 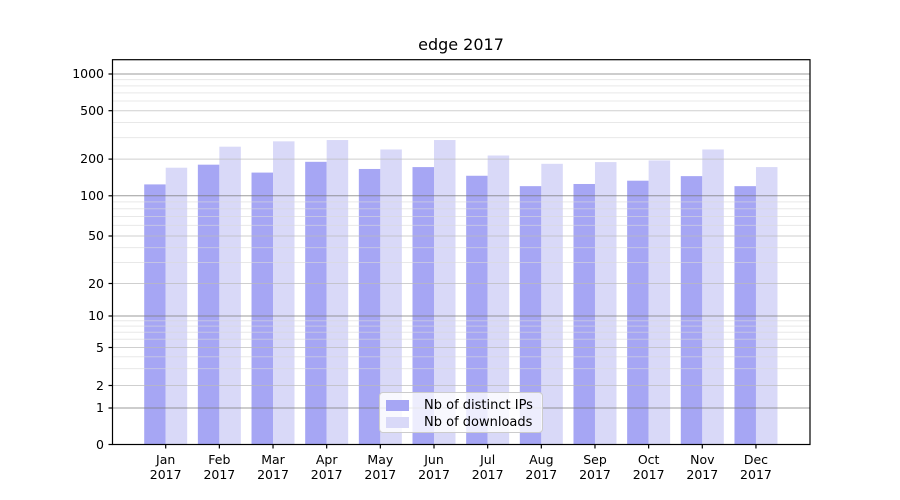 I want to click on x-tick-label: Feb 2017, so click(x=219, y=467).